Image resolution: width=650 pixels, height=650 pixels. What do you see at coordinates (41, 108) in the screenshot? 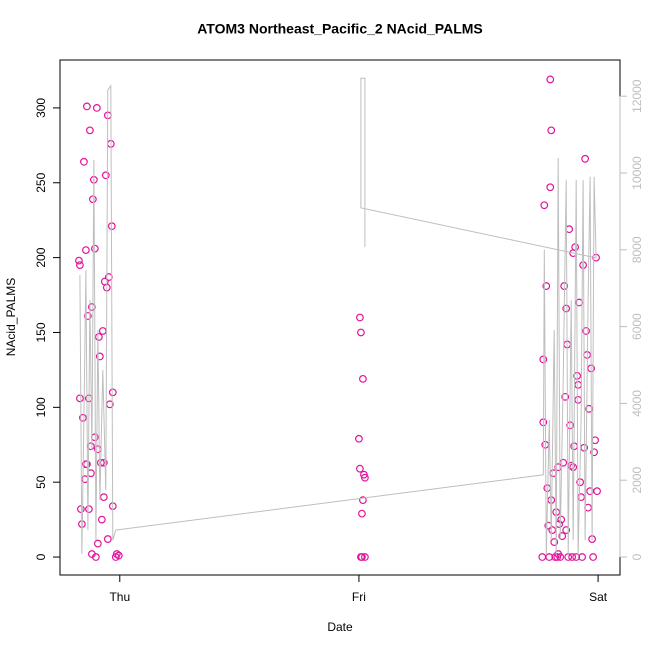
I see `y-tick-label: 300` at bounding box center [41, 108].